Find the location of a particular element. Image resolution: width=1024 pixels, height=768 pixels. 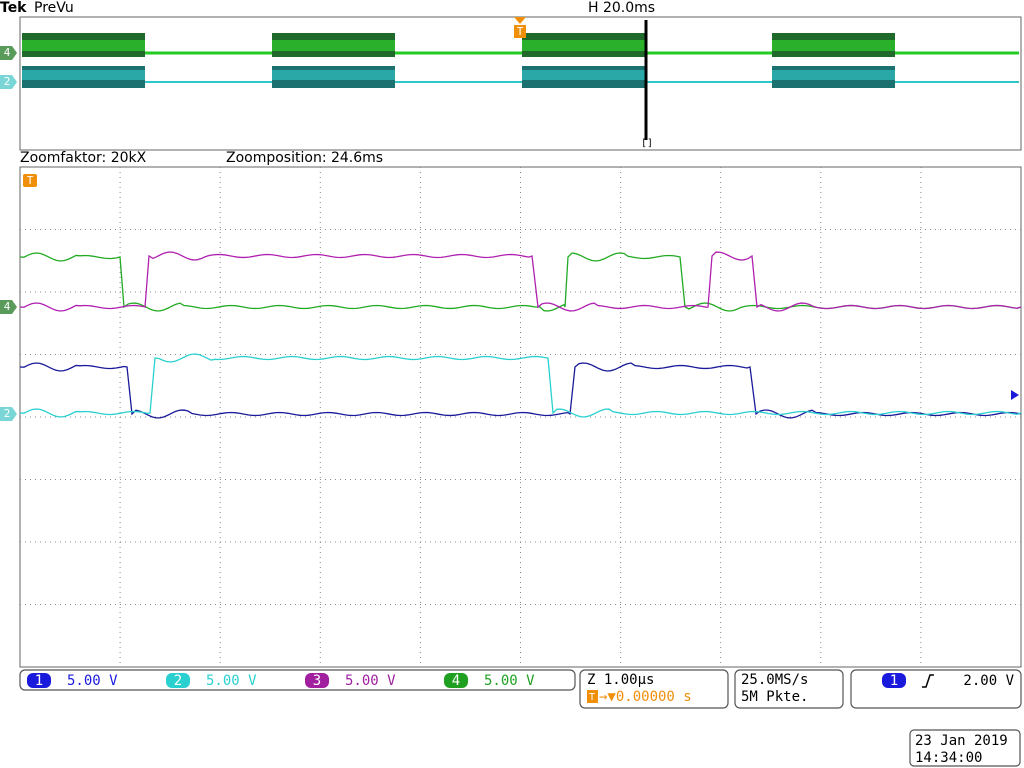

brand: Tek is located at coordinates (13, 8).